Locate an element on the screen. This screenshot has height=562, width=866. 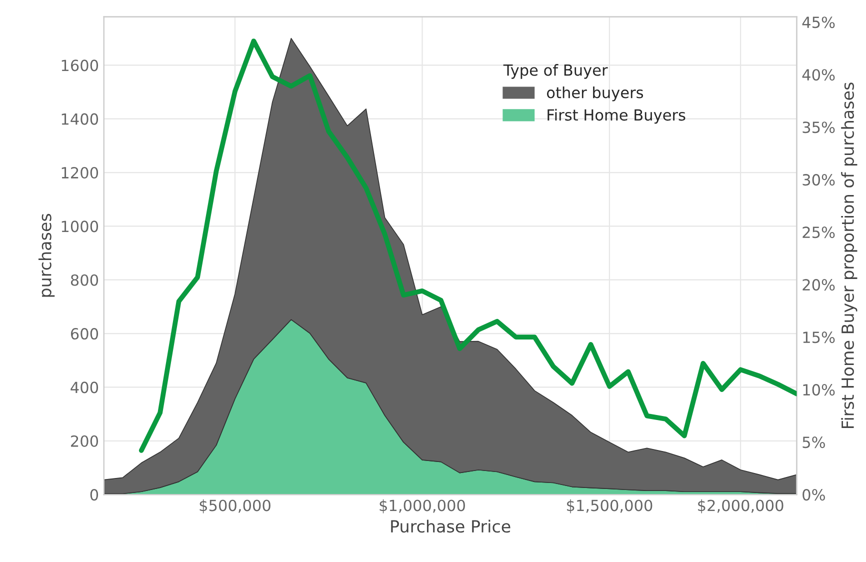
y2-tick-label: 20% is located at coordinates (818, 285).